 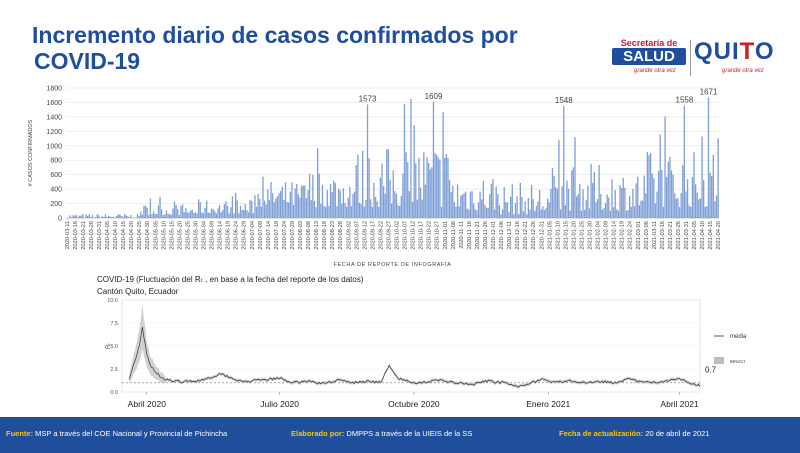 I want to click on x-tick-label: 2021-03-21, so click(x=671, y=235).